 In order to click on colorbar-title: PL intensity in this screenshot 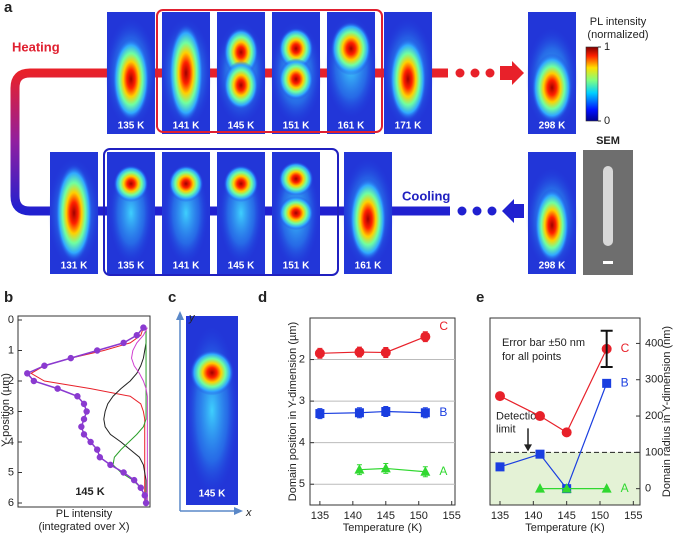, I will do `click(618, 22)`.